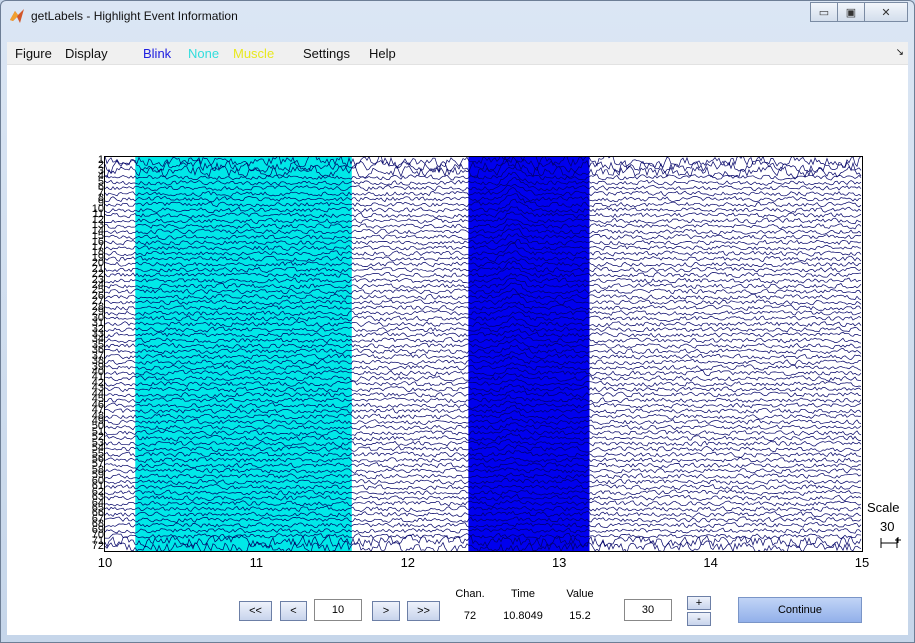 This screenshot has height=643, width=915. Describe the element at coordinates (97, 393) in the screenshot. I see `channel-label: 44` at that location.